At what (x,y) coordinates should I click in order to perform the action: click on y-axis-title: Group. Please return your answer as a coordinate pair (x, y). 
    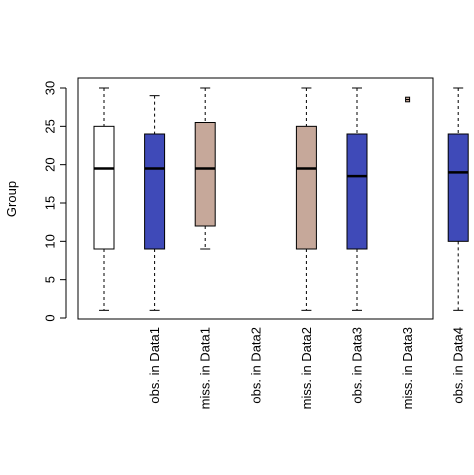
    Looking at the image, I should click on (11, 199).